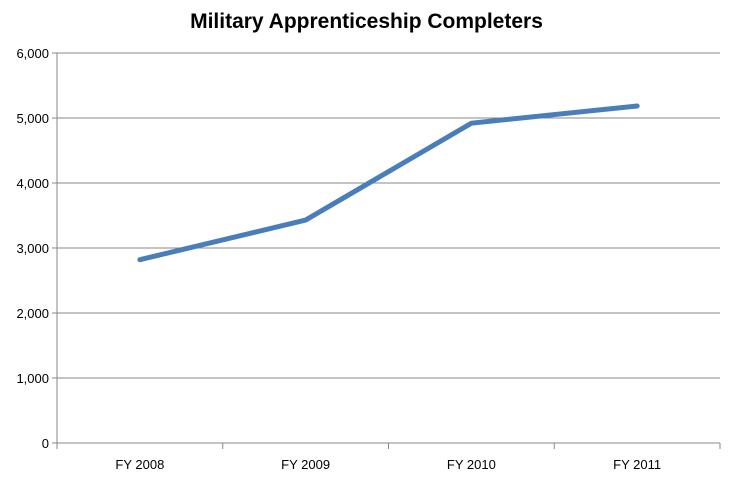 The height and width of the screenshot is (480, 733). I want to click on x-tick-label: FY 2010, so click(471, 464).